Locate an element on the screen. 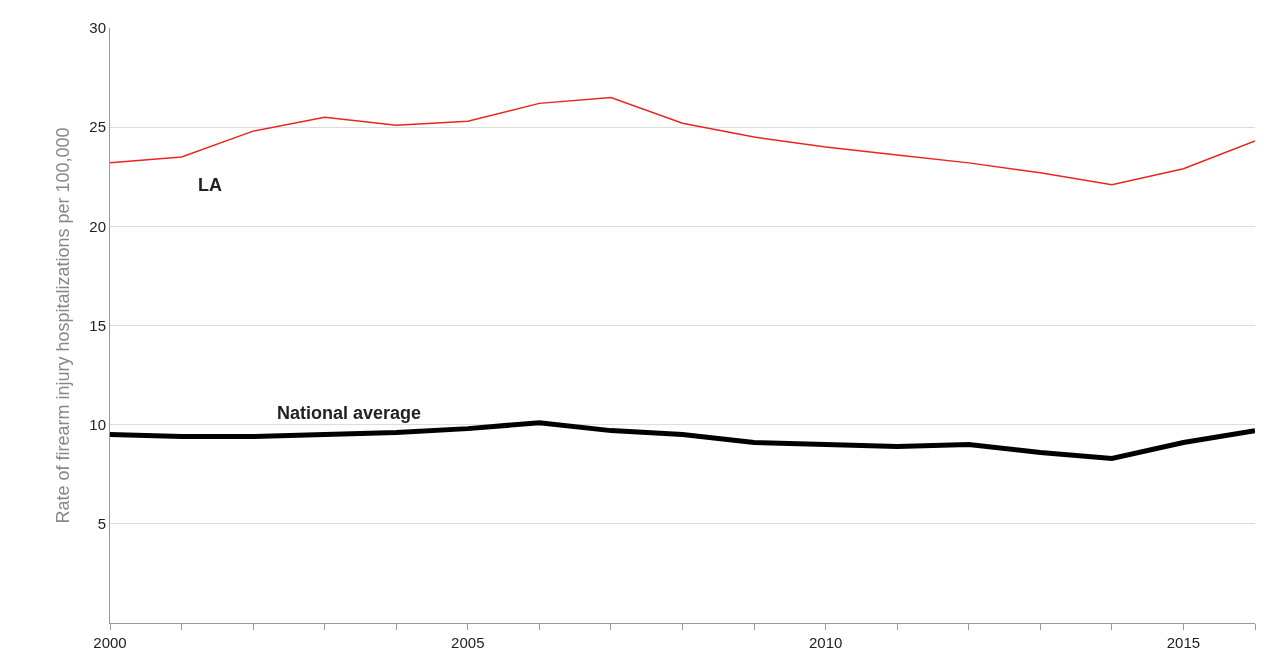  y-tick-label: 10 is located at coordinates (97, 424).